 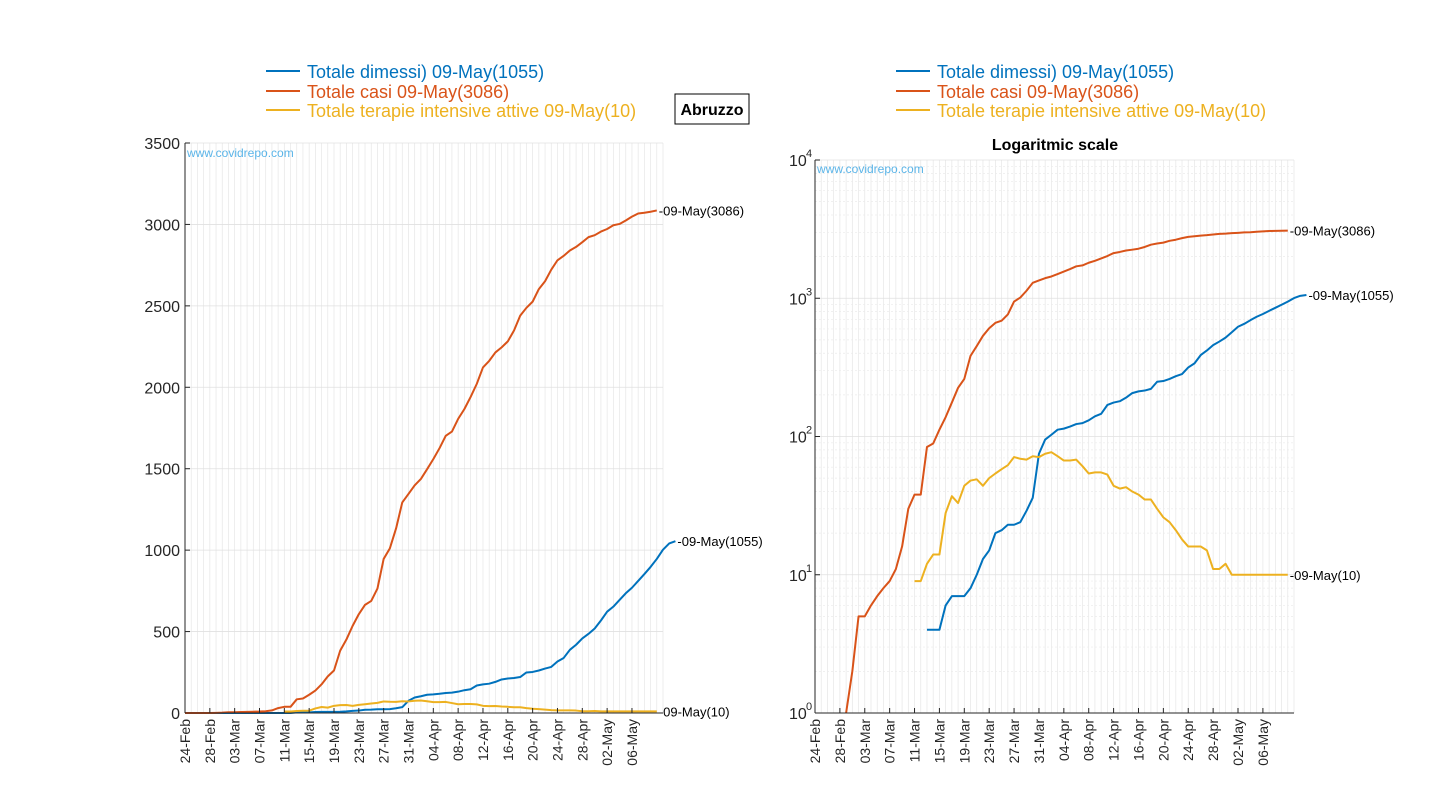 I want to click on y-tick-exponent: 4, so click(x=809, y=154).